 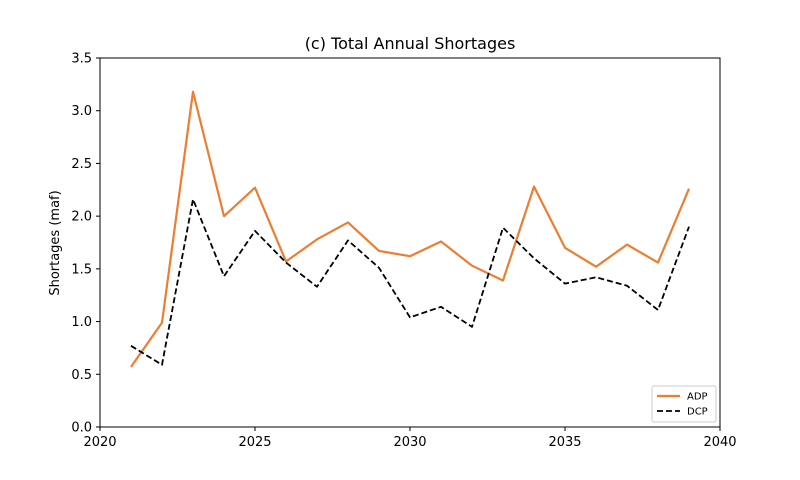 What do you see at coordinates (697, 412) in the screenshot?
I see `legend-label-dcp: DCP` at bounding box center [697, 412].